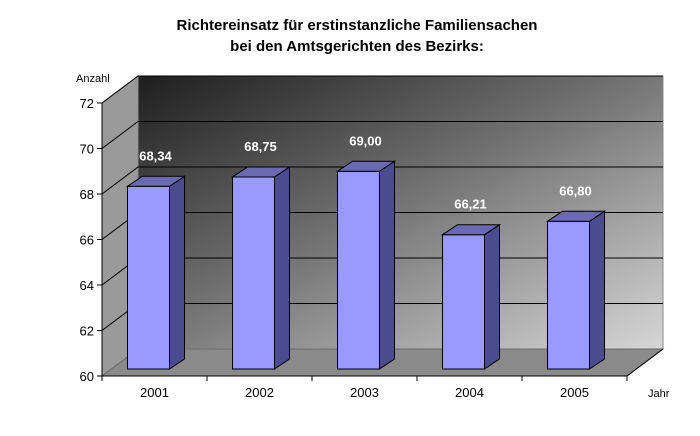  I want to click on y-tick-label: 70, so click(87, 149).